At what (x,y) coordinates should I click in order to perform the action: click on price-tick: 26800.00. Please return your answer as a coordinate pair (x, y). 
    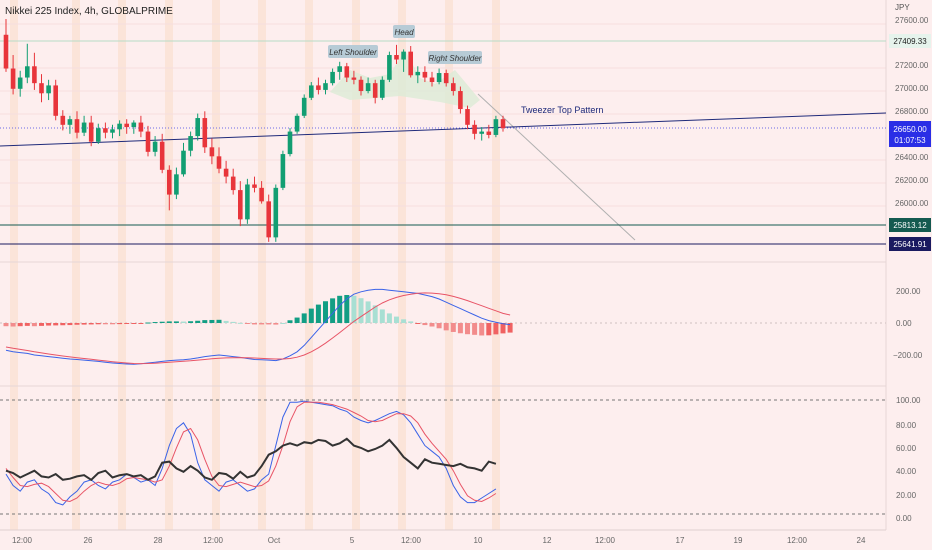
    Looking at the image, I should click on (912, 111).